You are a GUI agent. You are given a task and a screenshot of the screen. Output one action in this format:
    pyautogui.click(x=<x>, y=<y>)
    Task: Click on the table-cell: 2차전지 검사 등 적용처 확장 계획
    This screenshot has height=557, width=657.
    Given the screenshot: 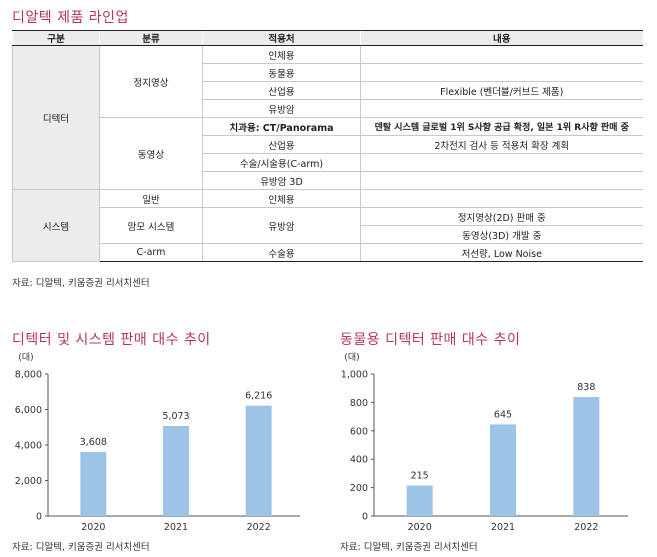 What is the action you would take?
    pyautogui.click(x=501, y=144)
    